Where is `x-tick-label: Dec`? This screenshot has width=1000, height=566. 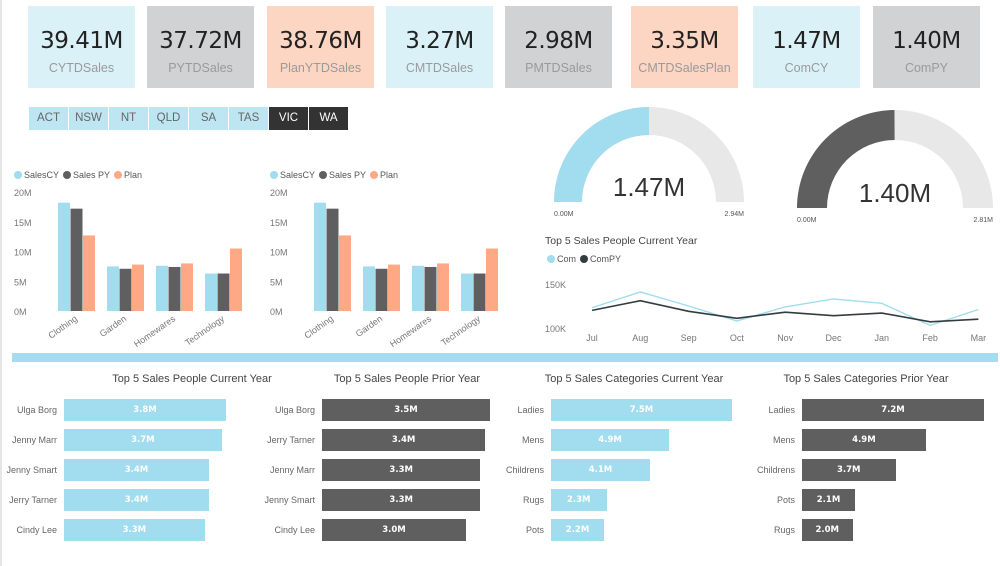 x-tick-label: Dec is located at coordinates (833, 338).